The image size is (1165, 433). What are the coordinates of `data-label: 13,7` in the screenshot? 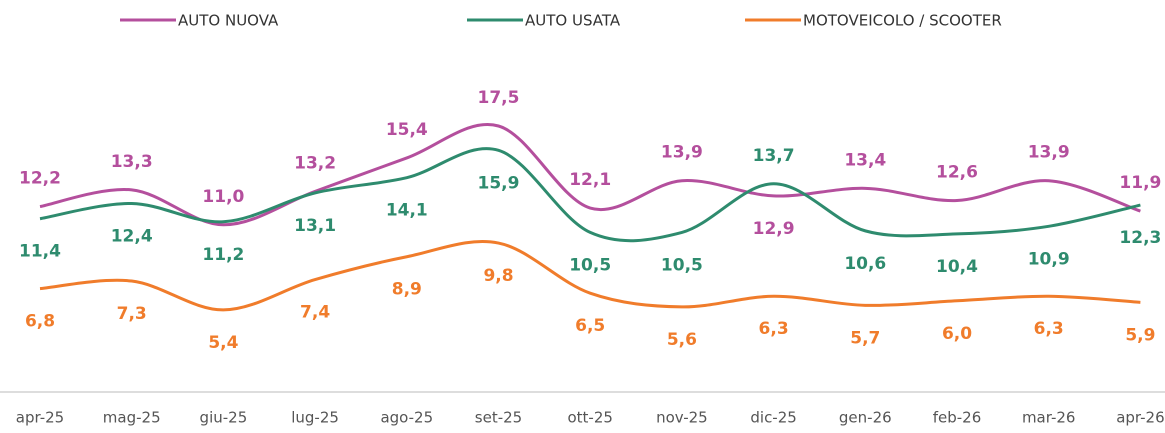 It's located at (774, 156).